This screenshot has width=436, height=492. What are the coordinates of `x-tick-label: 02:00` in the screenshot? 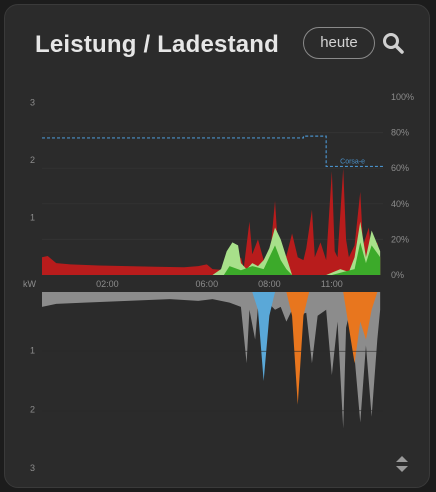 It's located at (107, 284).